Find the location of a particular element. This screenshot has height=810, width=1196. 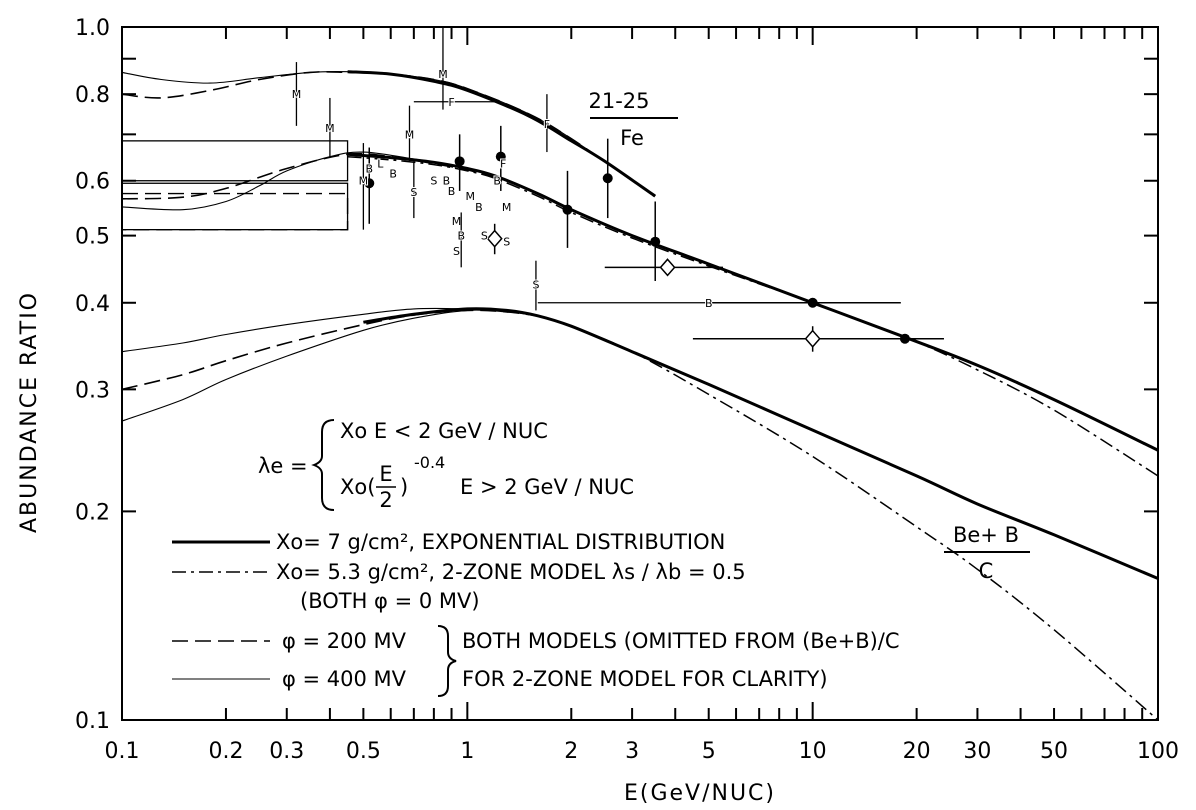

formula-fraction-top: E is located at coordinates (385, 474).